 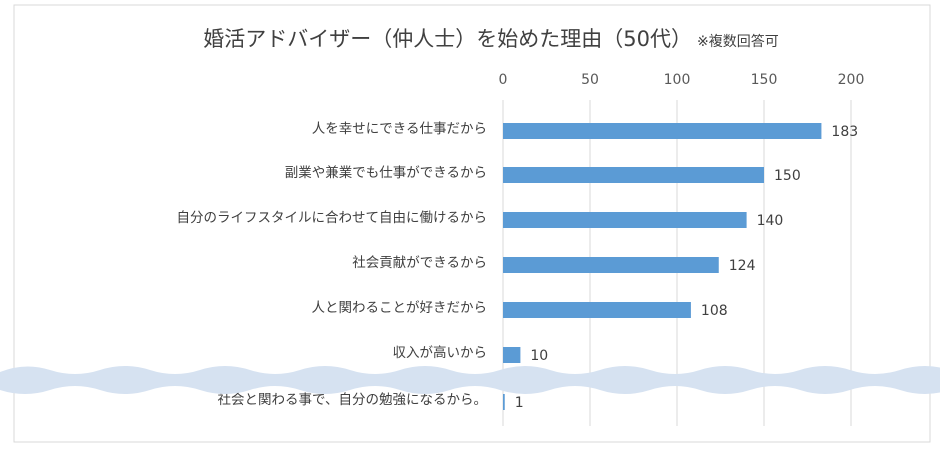 What do you see at coordinates (787, 176) in the screenshot?
I see `value-label: 150` at bounding box center [787, 176].